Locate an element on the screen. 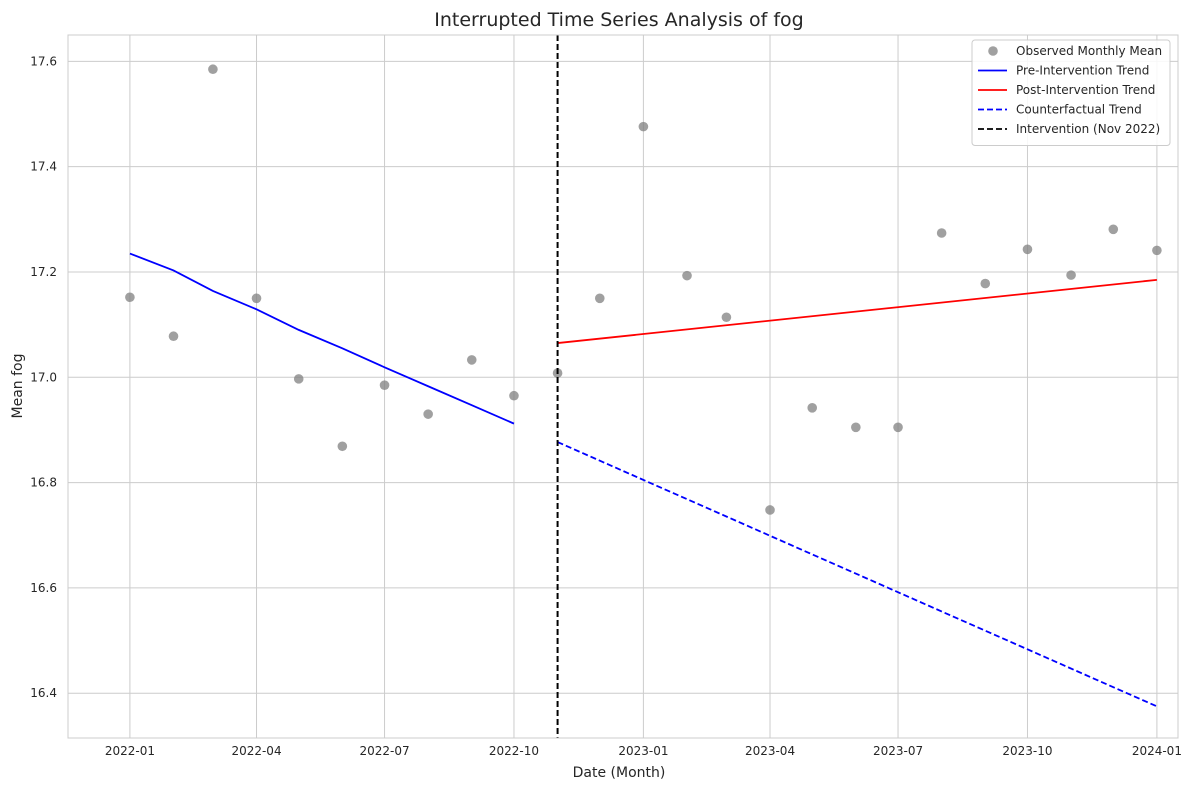 The width and height of the screenshot is (1189, 790). legend-box is located at coordinates (1071, 92).